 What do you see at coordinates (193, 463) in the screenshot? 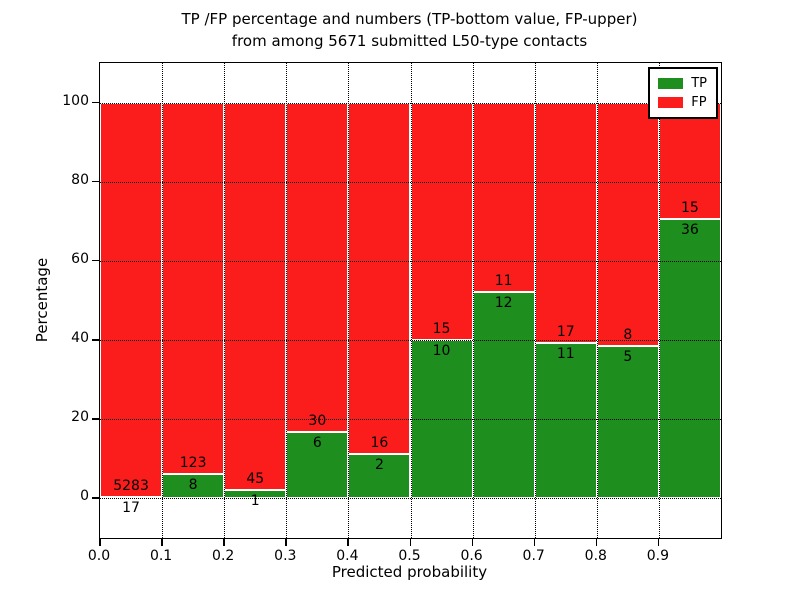
I see `fp-count-label: 123` at bounding box center [193, 463].